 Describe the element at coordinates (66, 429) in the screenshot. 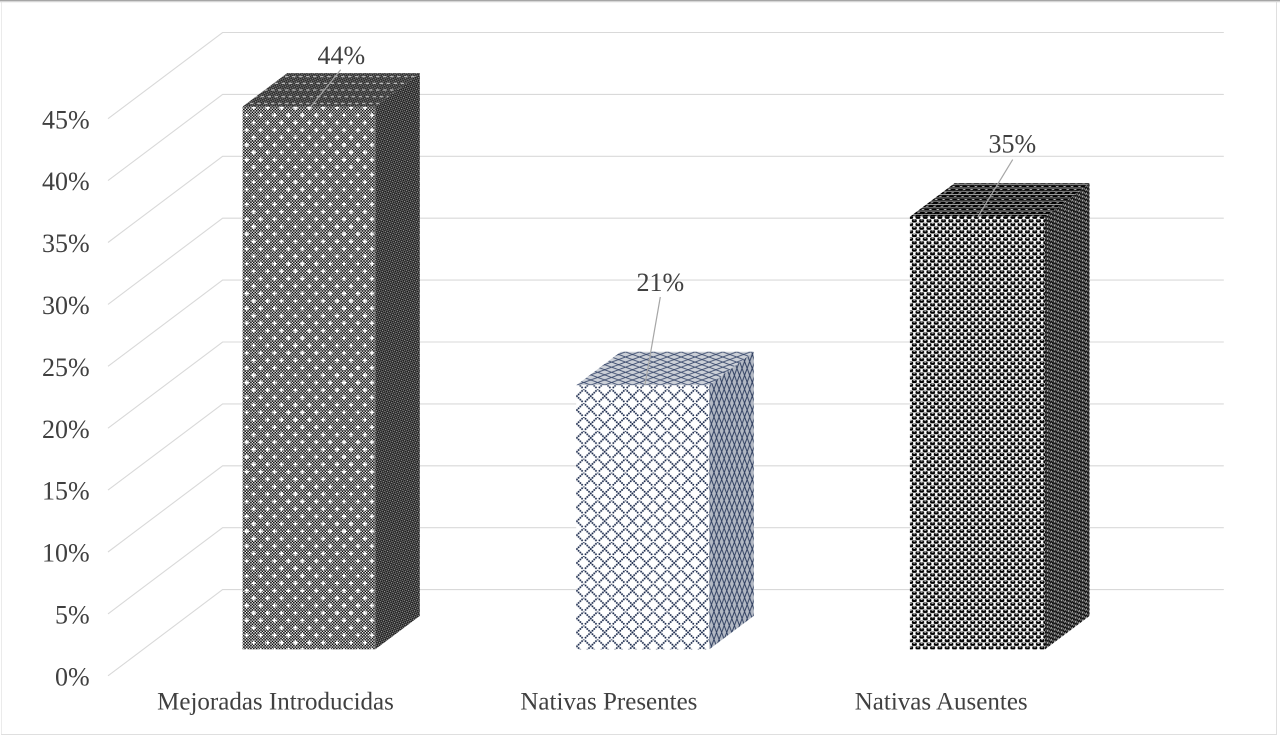

I see `svg-text: 20%` at that location.